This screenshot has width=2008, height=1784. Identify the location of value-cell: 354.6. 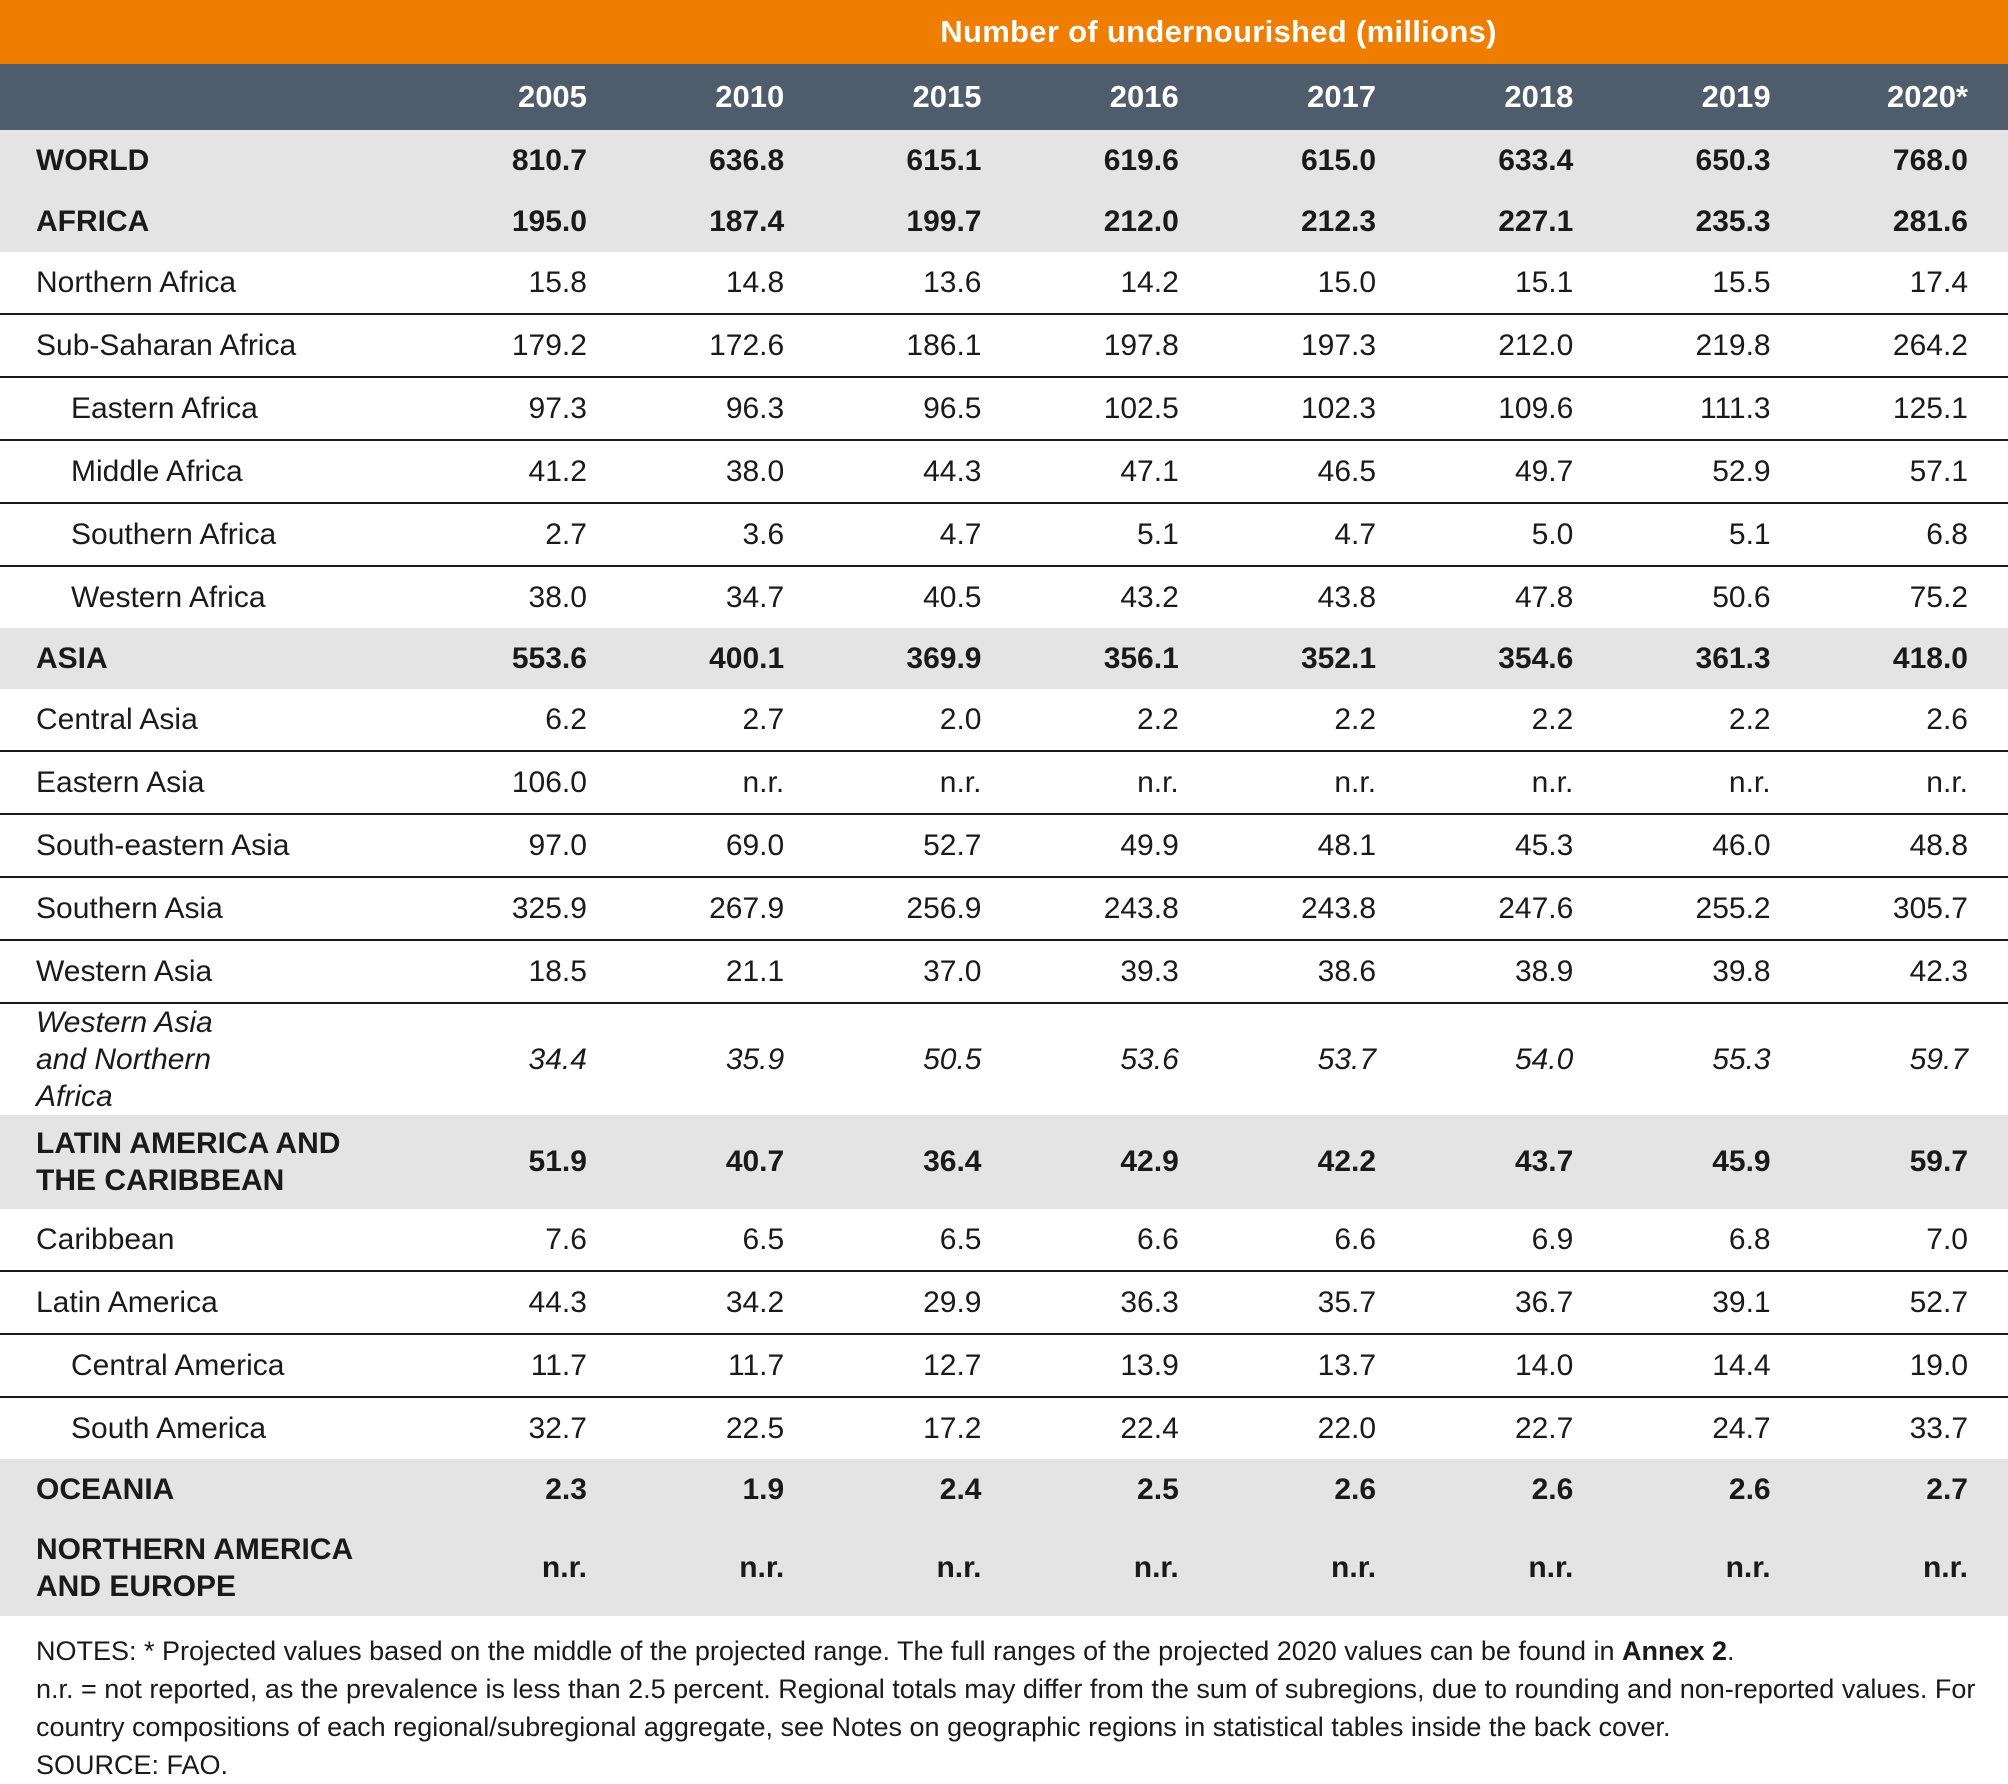
(1515, 658).